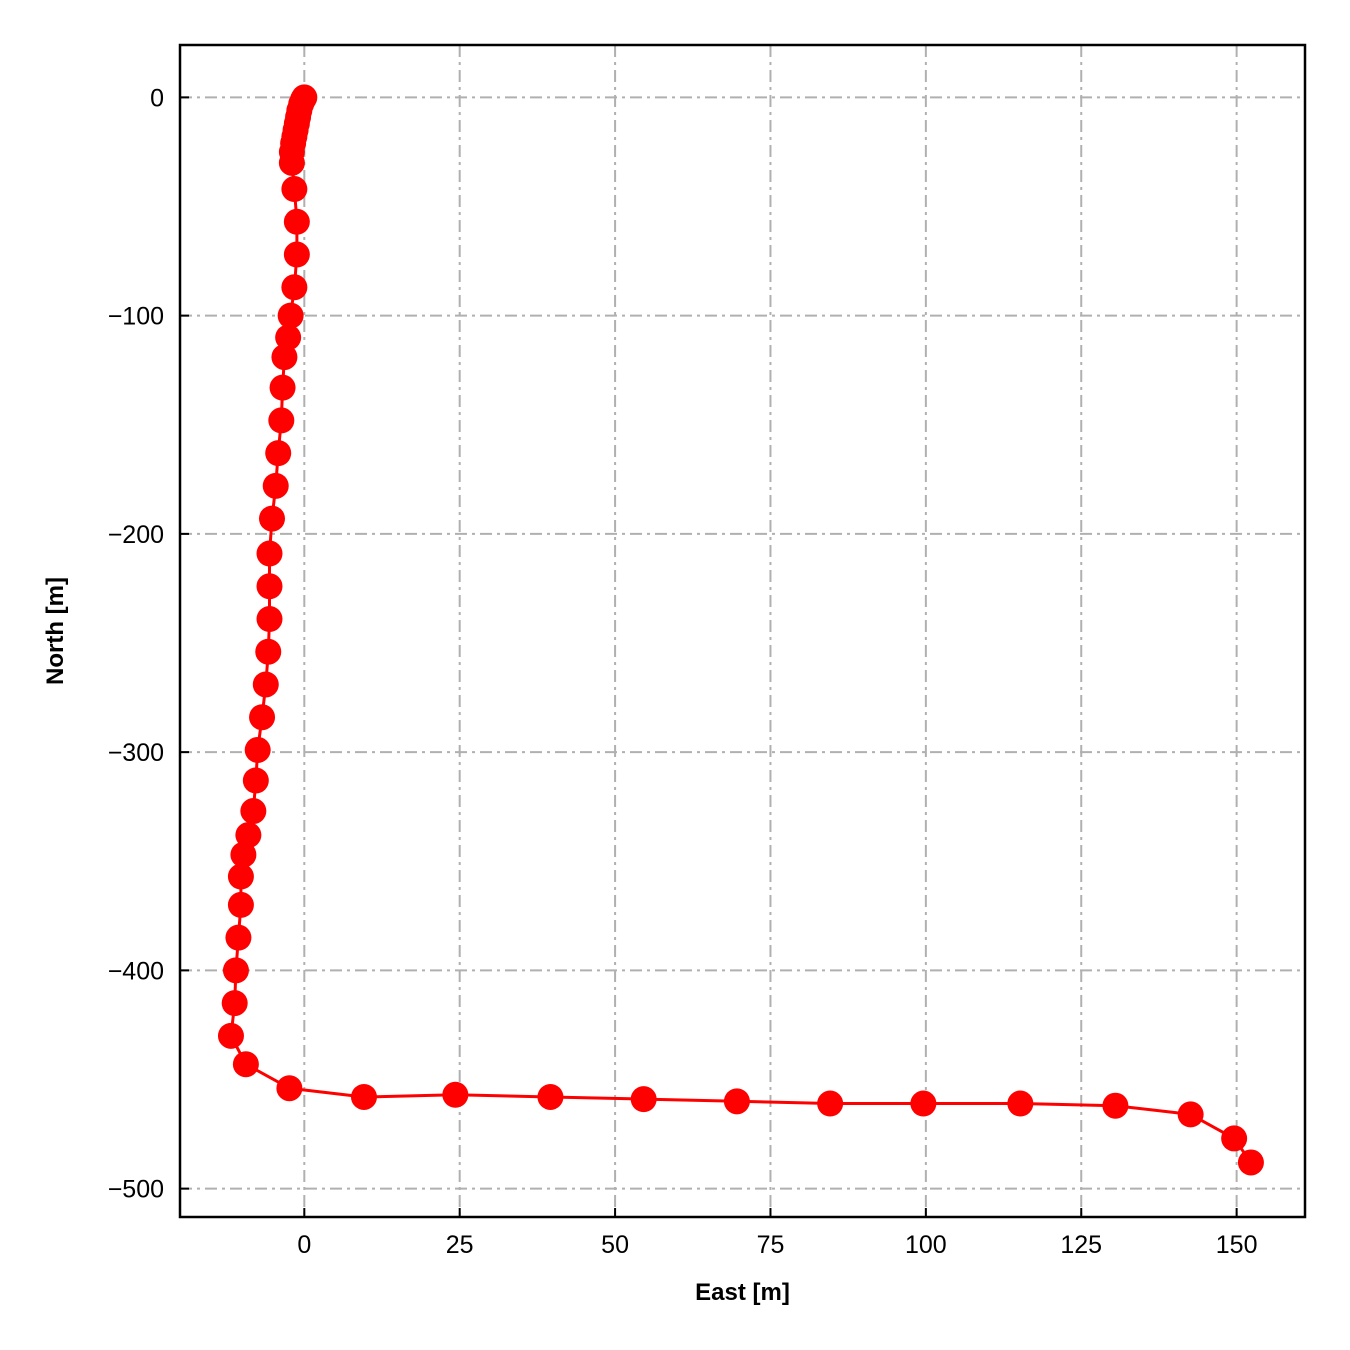 The image size is (1350, 1350). What do you see at coordinates (304, 1245) in the screenshot?
I see `x-tick-label: 0` at bounding box center [304, 1245].